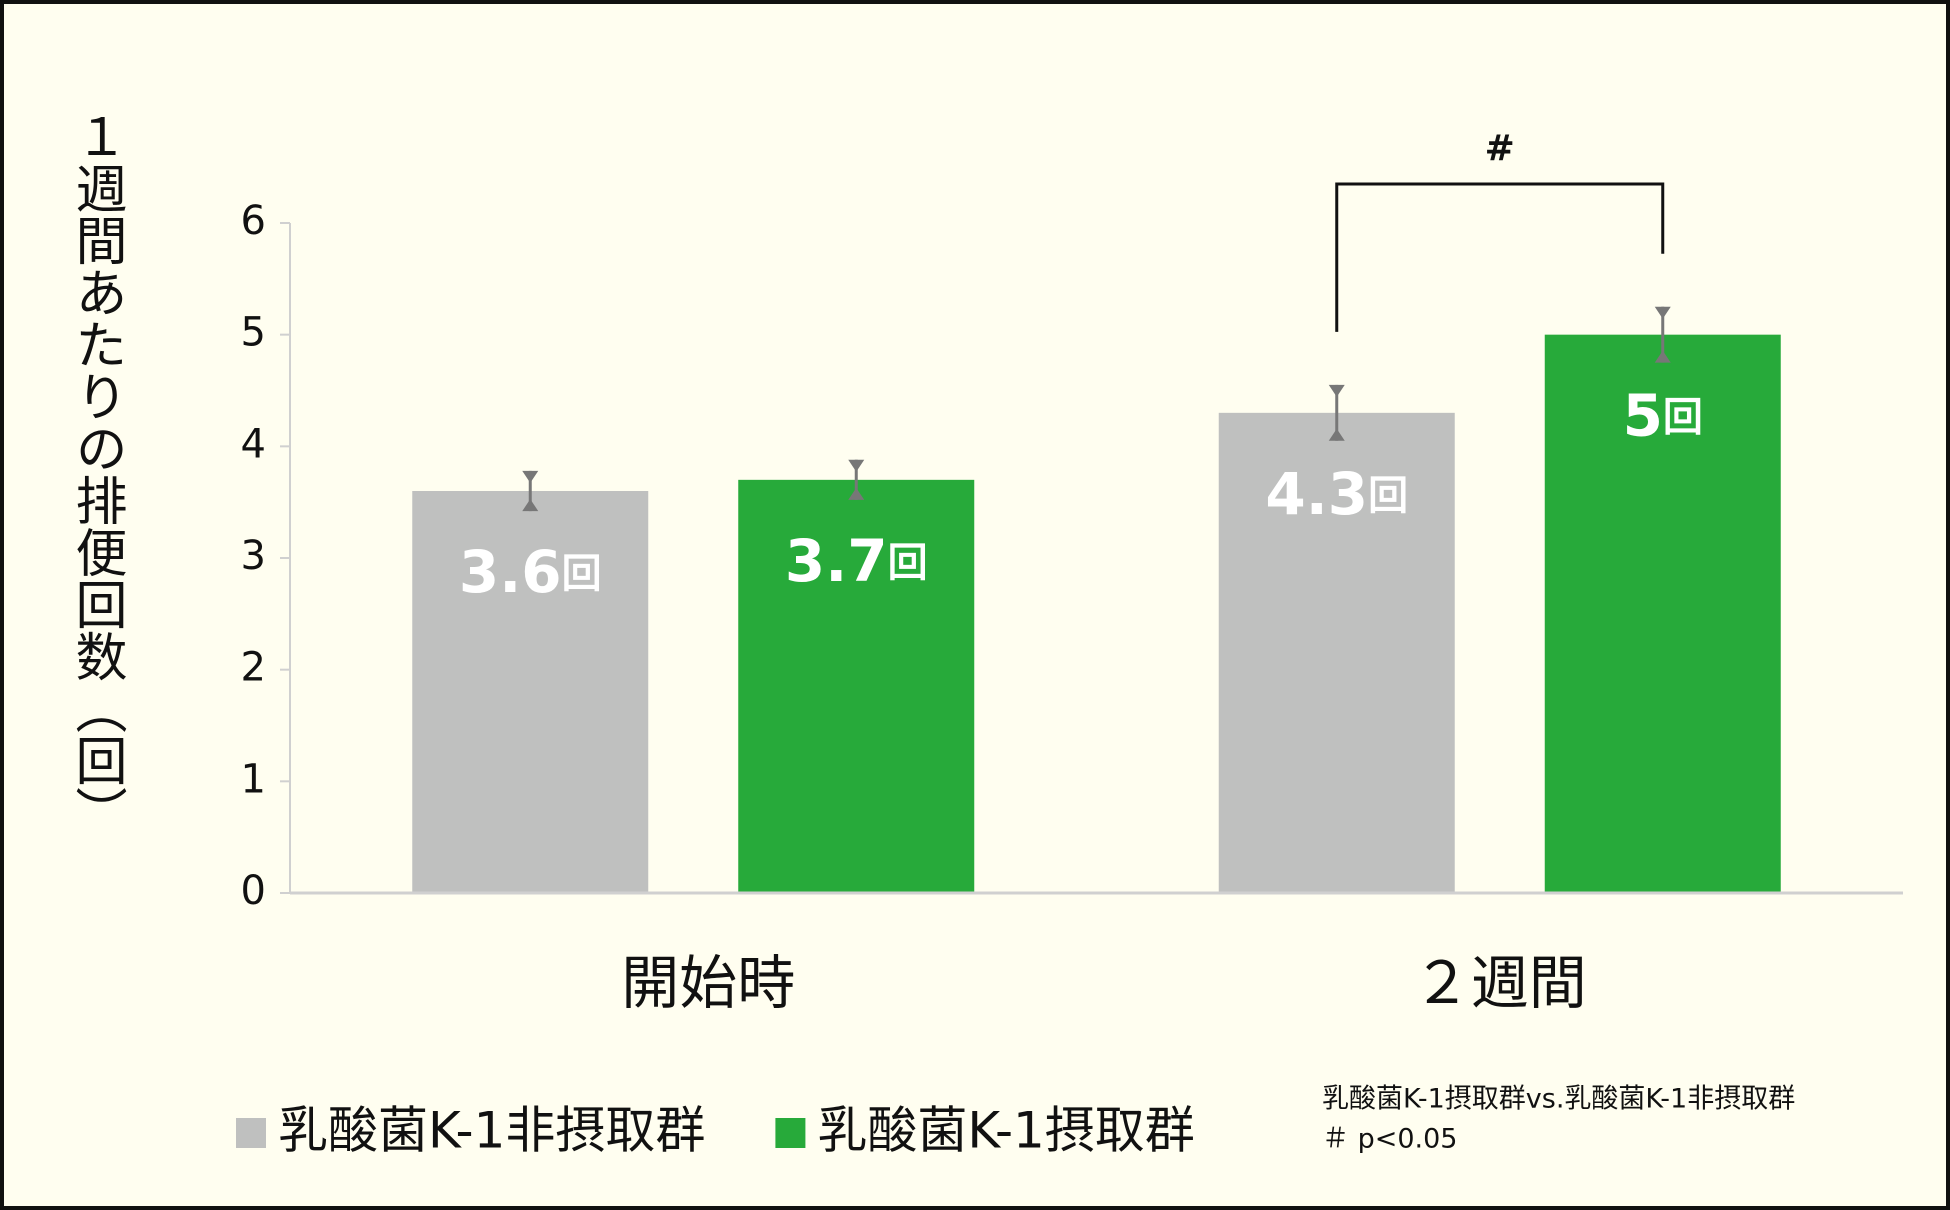 Image resolution: width=1950 pixels, height=1210 pixels. I want to click on y-tick-label: 3, so click(253, 556).